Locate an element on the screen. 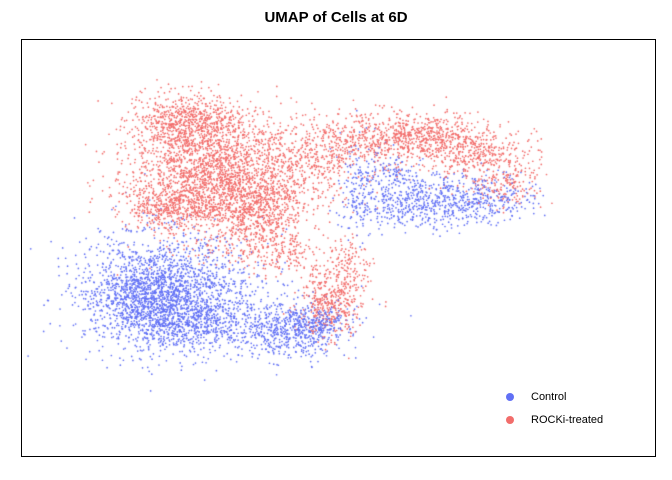 The height and width of the screenshot is (480, 672). legend-label-control: Control is located at coordinates (549, 397).